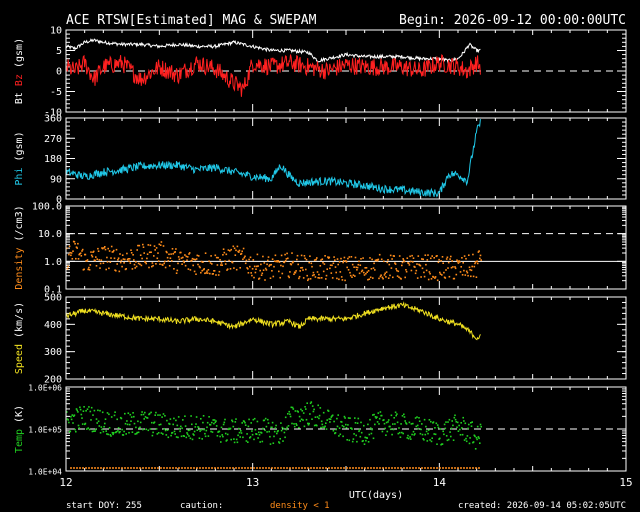  Describe the element at coordinates (19, 77) in the screenshot. I see `y-axis-label-part: Bz` at that location.